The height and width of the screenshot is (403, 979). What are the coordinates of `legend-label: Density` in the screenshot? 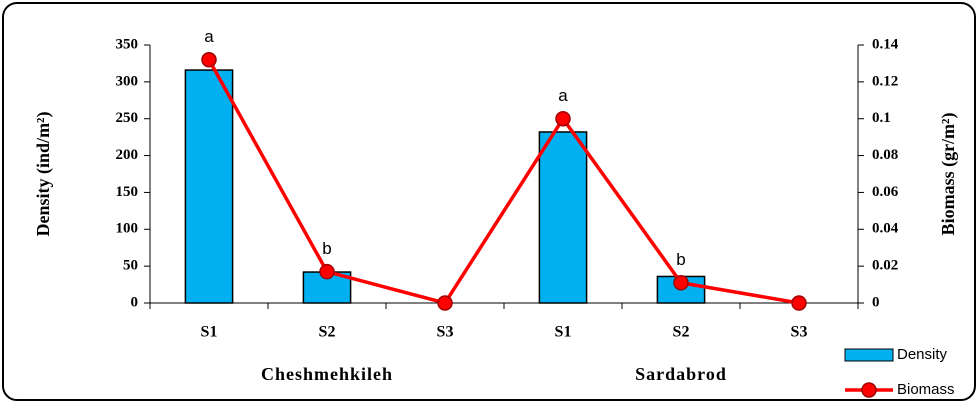 It's located at (922, 354).